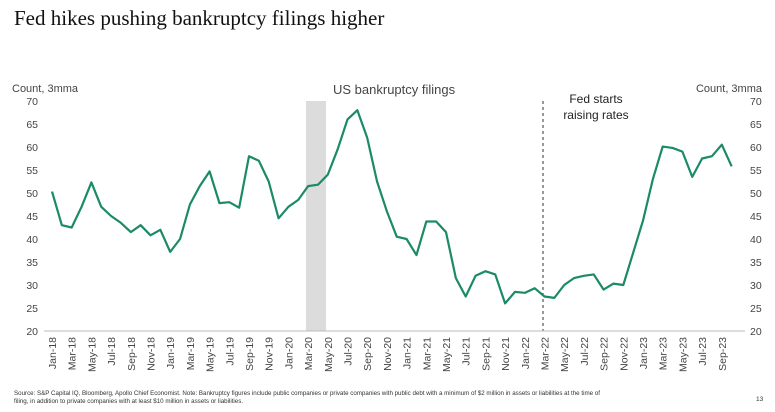 The height and width of the screenshot is (412, 775). Describe the element at coordinates (729, 89) in the screenshot. I see `y2-axis-label: Count, 3mma` at that location.